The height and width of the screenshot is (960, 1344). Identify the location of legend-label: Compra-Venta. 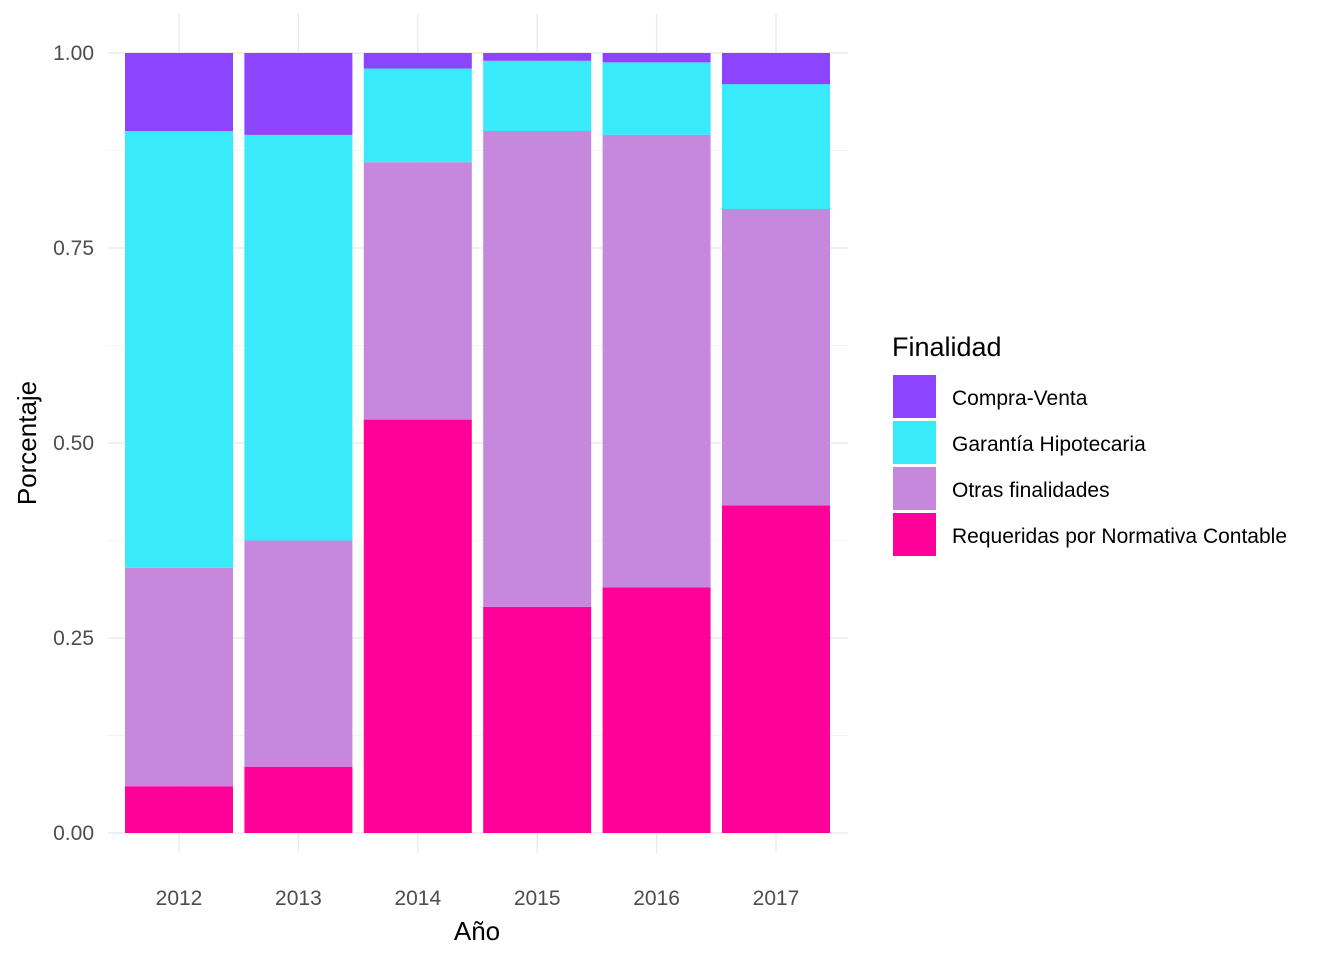
(1020, 398).